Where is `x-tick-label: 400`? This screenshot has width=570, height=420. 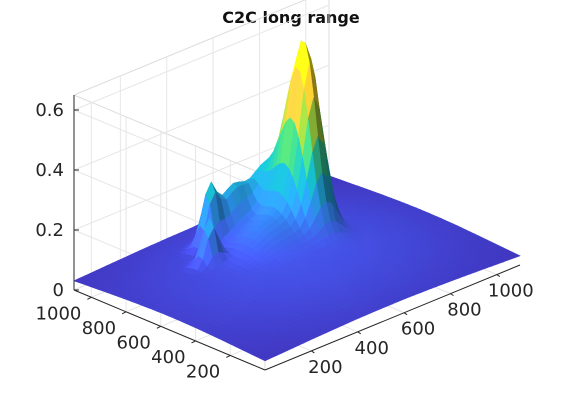 x-tick-label: 400 is located at coordinates (372, 348).